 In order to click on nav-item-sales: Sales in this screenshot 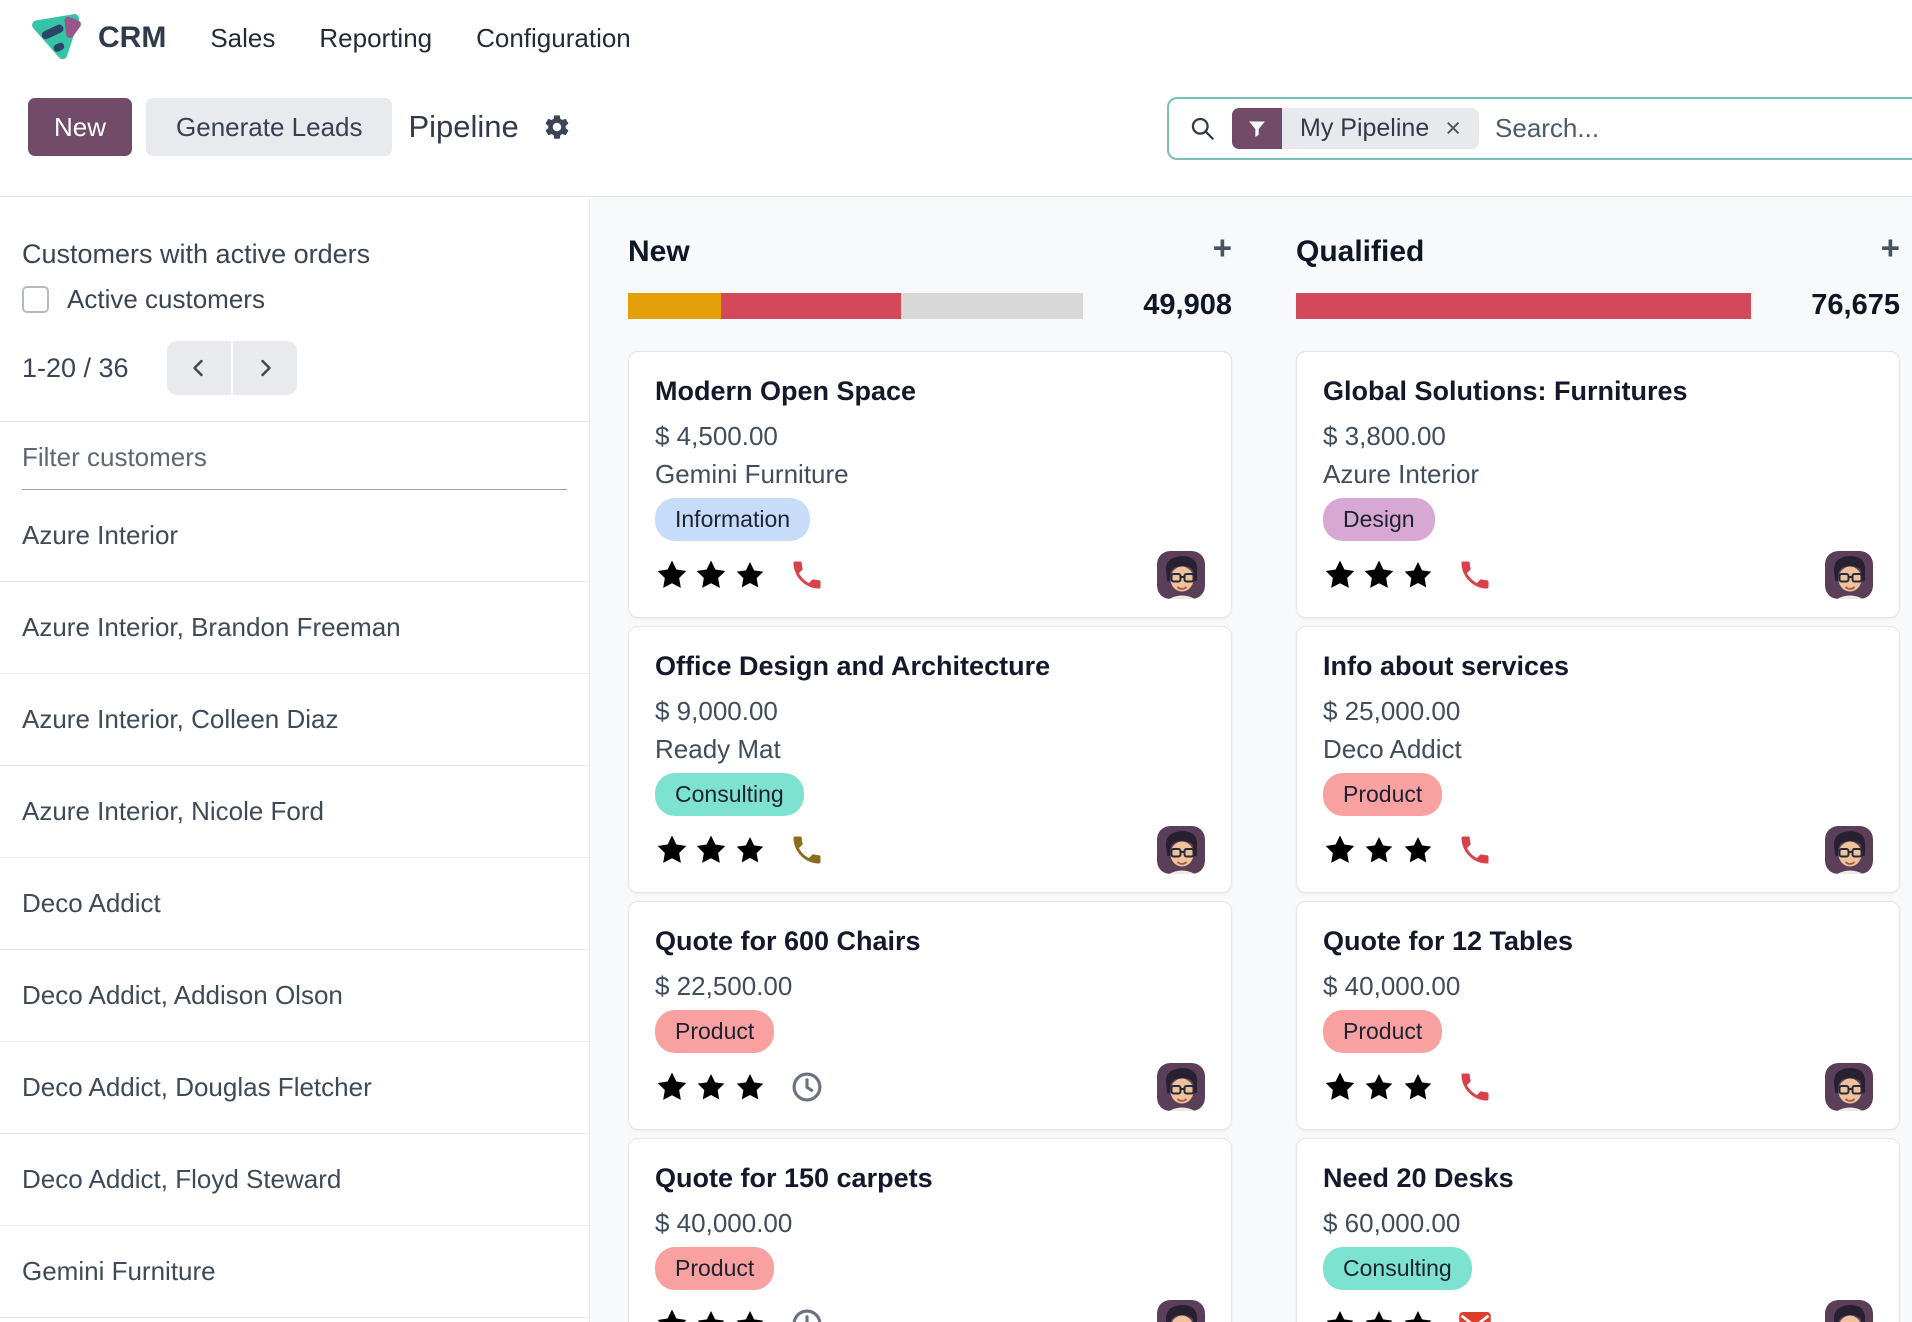, I will do `click(243, 37)`.